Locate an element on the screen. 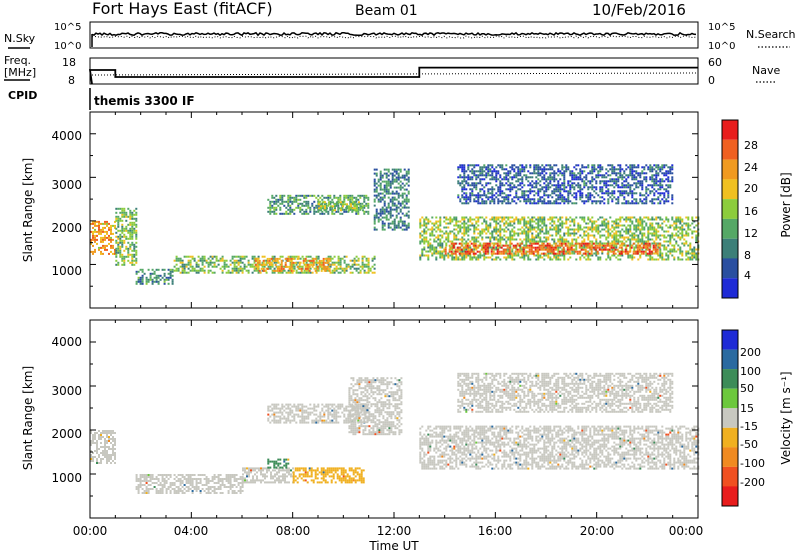 The width and height of the screenshot is (800, 554). noise-sky-trace is located at coordinates (394, 39).